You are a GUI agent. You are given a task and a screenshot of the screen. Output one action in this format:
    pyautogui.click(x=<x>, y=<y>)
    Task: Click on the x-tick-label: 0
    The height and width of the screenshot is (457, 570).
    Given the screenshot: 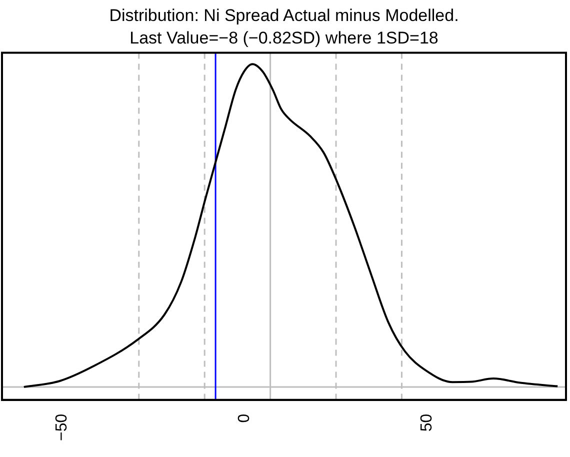 What is the action you would take?
    pyautogui.click(x=245, y=418)
    